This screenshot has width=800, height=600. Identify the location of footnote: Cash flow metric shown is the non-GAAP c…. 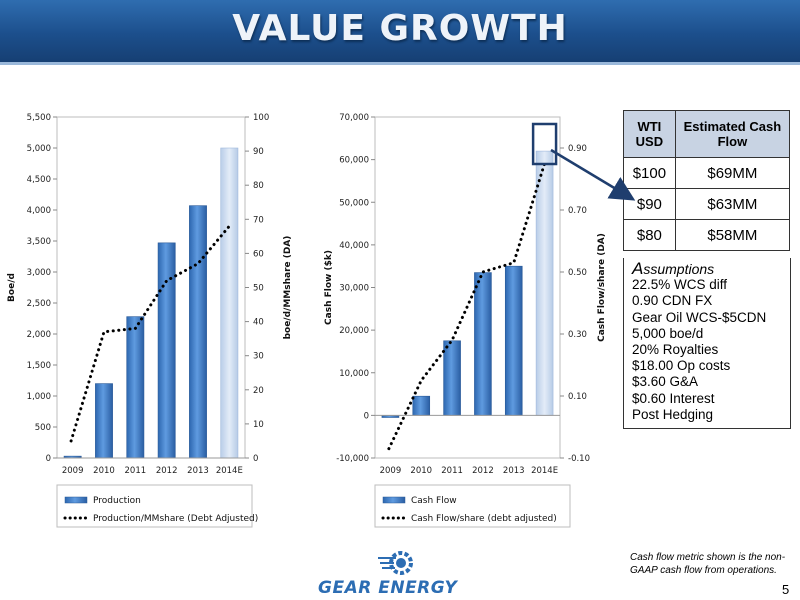
(708, 564).